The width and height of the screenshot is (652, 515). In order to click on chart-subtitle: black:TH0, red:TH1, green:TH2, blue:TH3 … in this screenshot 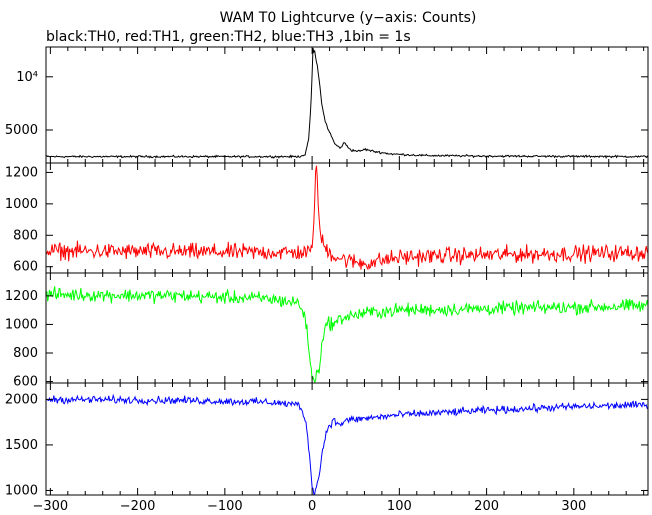, I will do `click(228, 37)`.